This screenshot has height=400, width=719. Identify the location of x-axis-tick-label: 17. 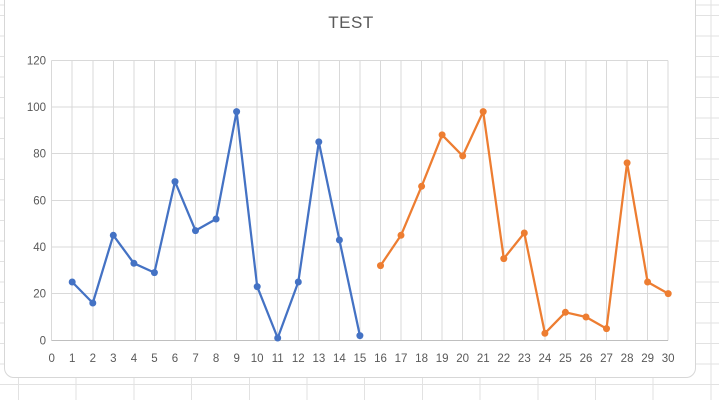
(401, 359).